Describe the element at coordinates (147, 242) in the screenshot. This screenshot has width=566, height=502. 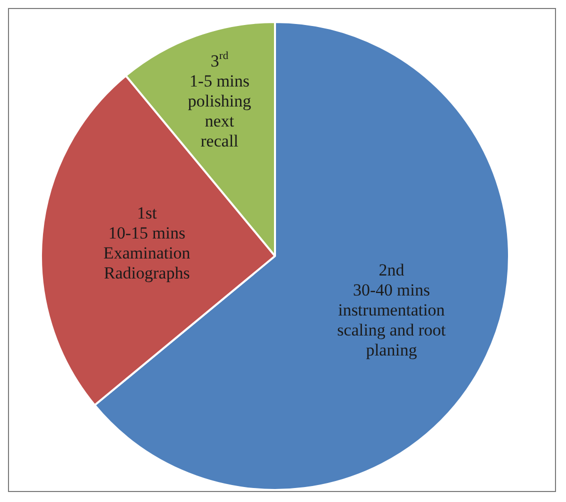
I see `slice-label: 1st 10-15 mins Examination Radiographs` at that location.